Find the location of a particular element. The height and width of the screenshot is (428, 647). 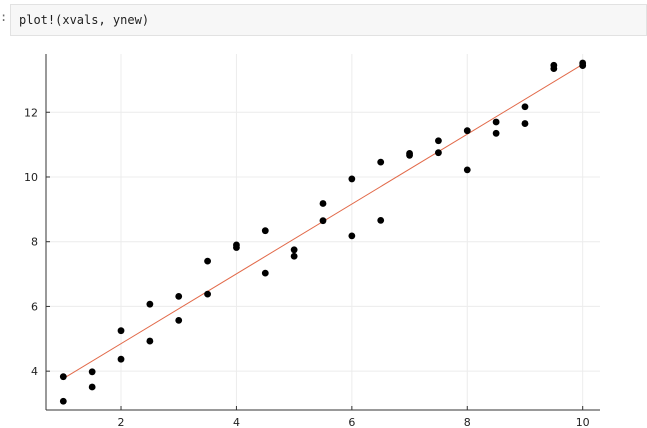

y-tick-label: 12 is located at coordinates (31, 112).